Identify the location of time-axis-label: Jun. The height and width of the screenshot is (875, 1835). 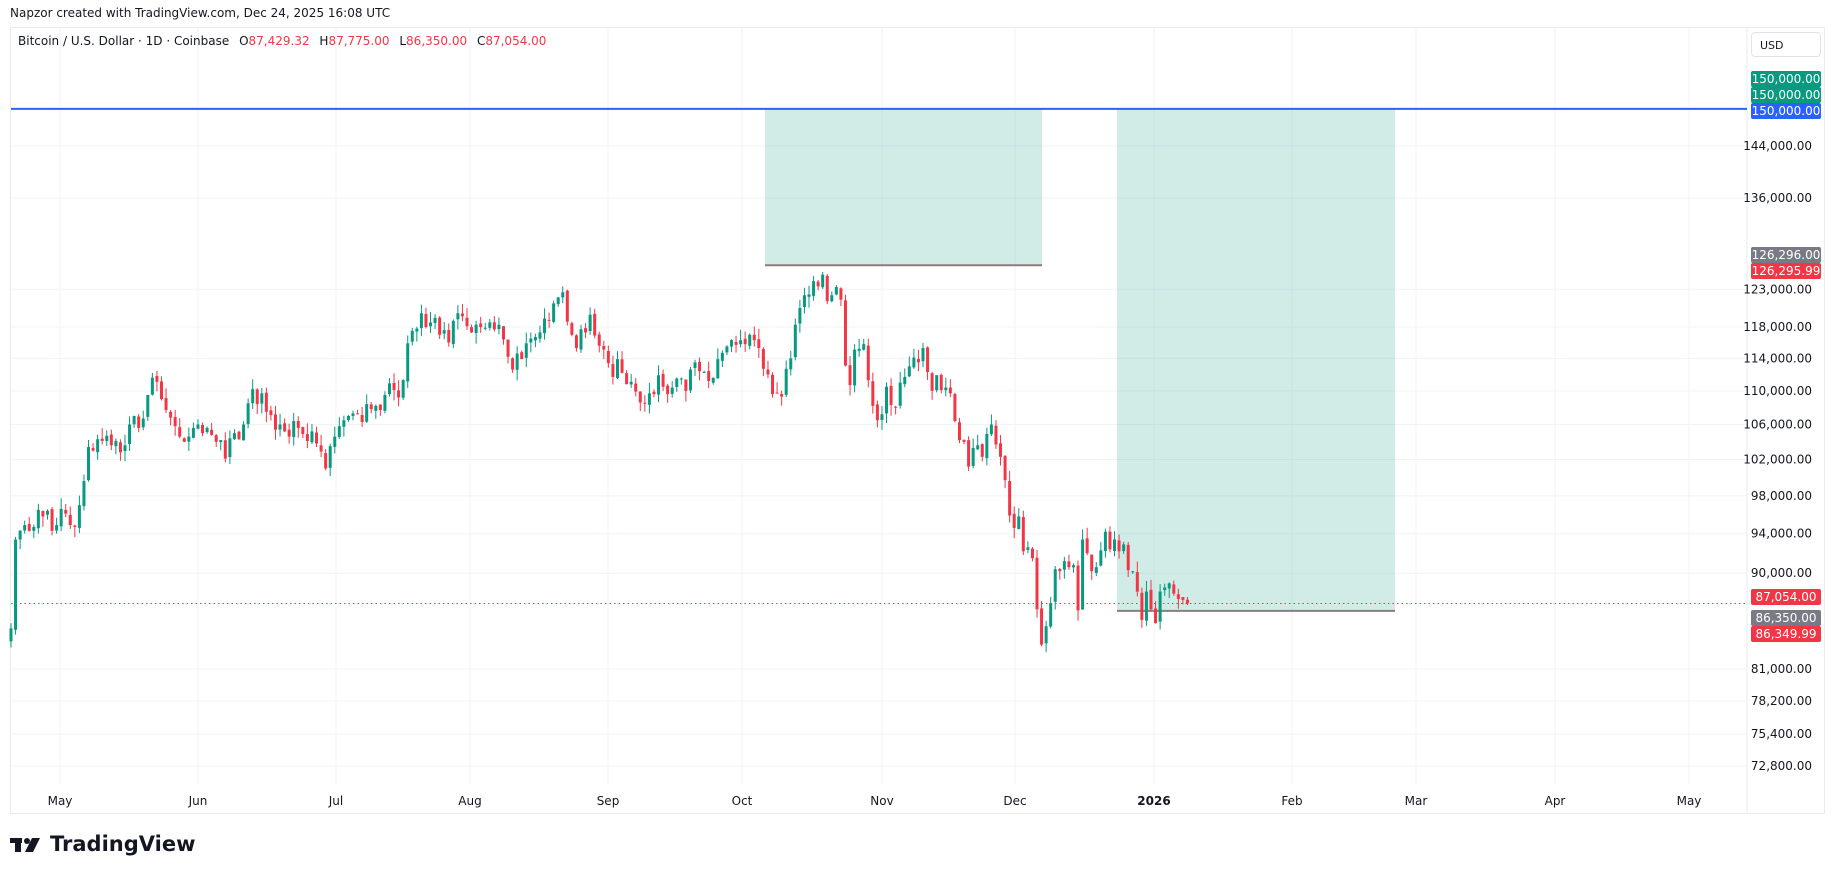
(198, 801).